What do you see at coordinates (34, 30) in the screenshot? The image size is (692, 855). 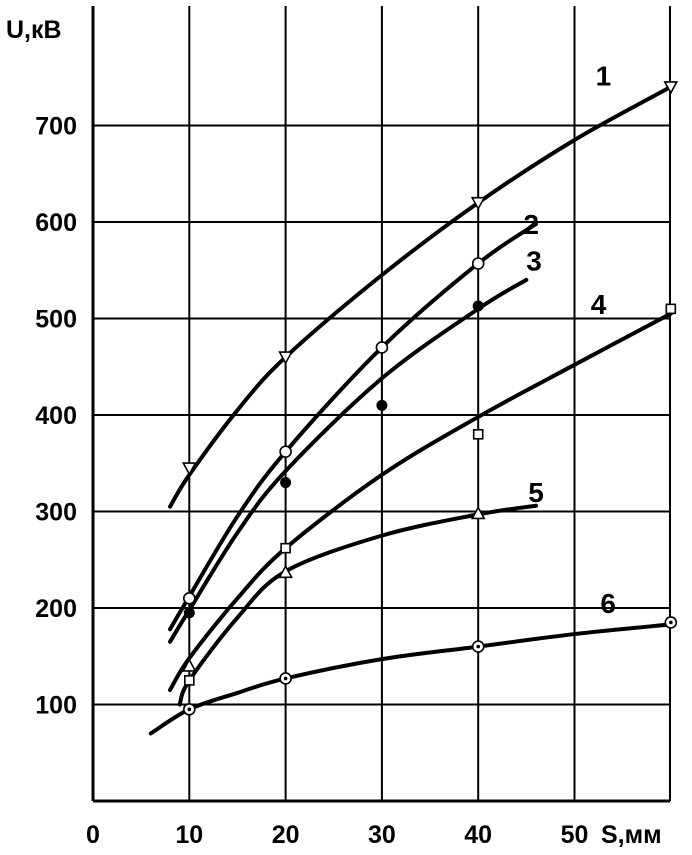 I see `y-axis-title: U,кВ` at bounding box center [34, 30].